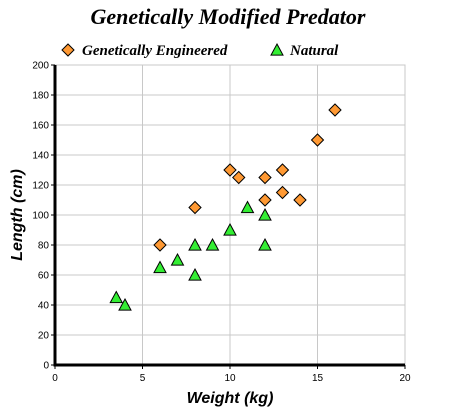 Image resolution: width=450 pixels, height=420 pixels. I want to click on legend-marker-diamond, so click(68, 50).